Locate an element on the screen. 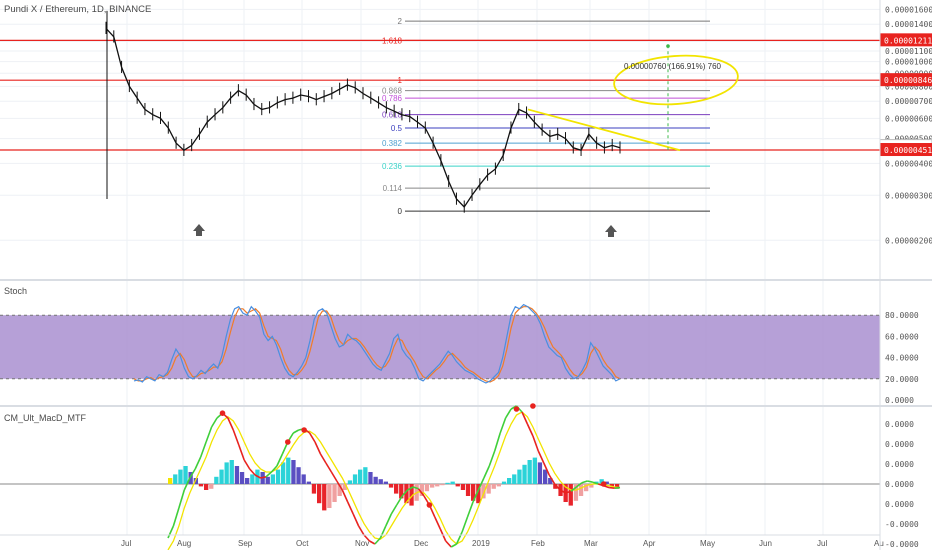 This screenshot has width=932, height=550. fib-level-label: 1.618 is located at coordinates (392, 40).